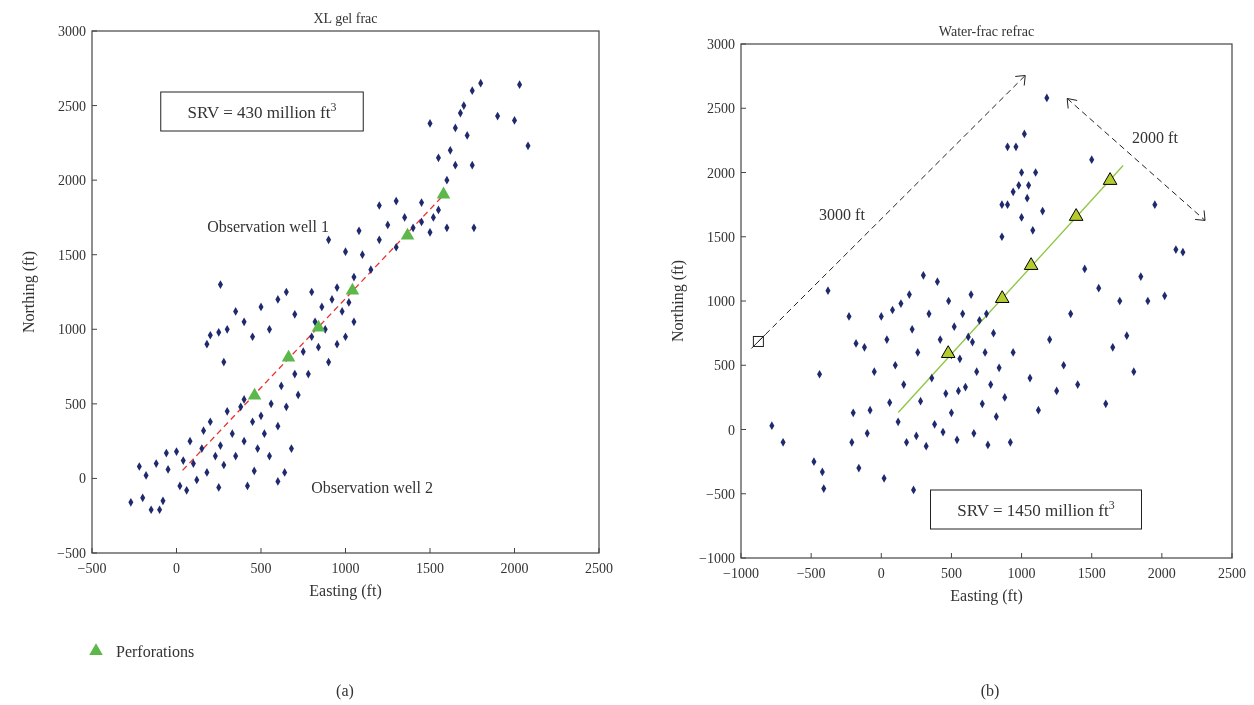 This screenshot has height=705, width=1254. What do you see at coordinates (1155, 137) in the screenshot?
I see `annotation: 2000 ft` at bounding box center [1155, 137].